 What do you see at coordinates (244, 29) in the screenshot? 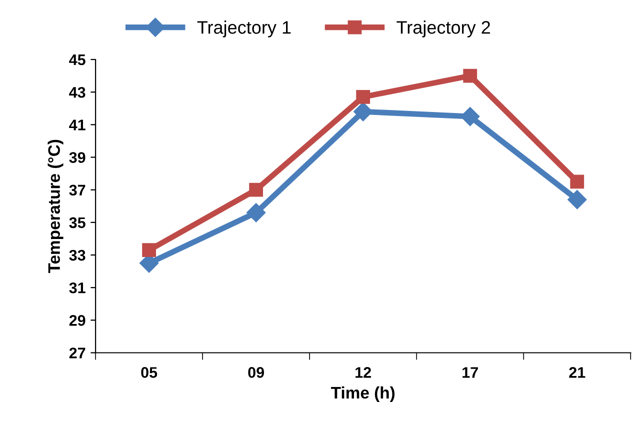
I see `legend-label: Trajectory 1` at bounding box center [244, 29].